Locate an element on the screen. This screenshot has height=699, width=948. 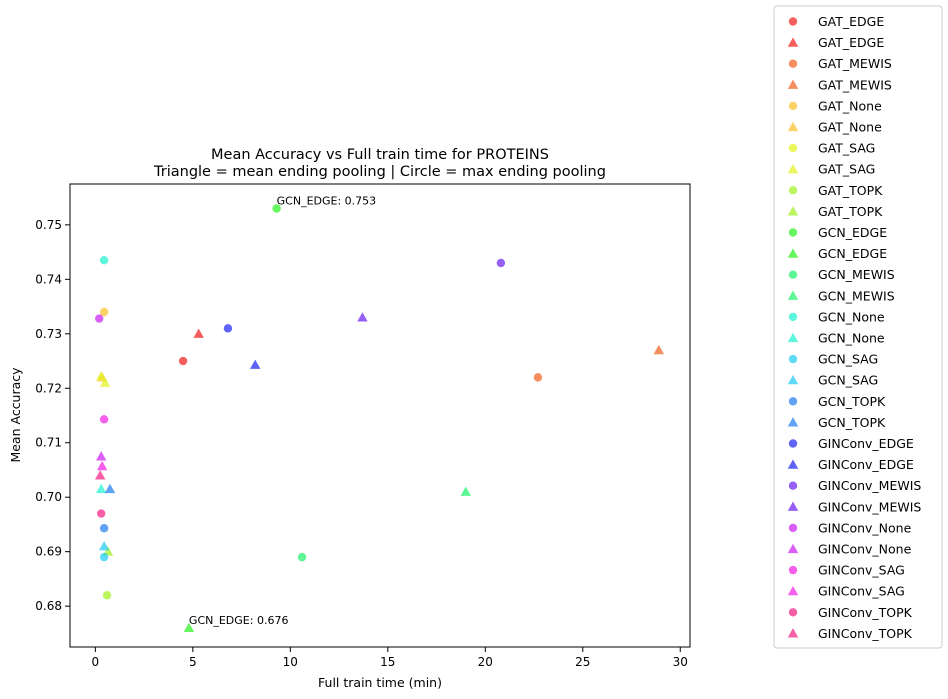
x-tick-label: 30 is located at coordinates (680, 662).